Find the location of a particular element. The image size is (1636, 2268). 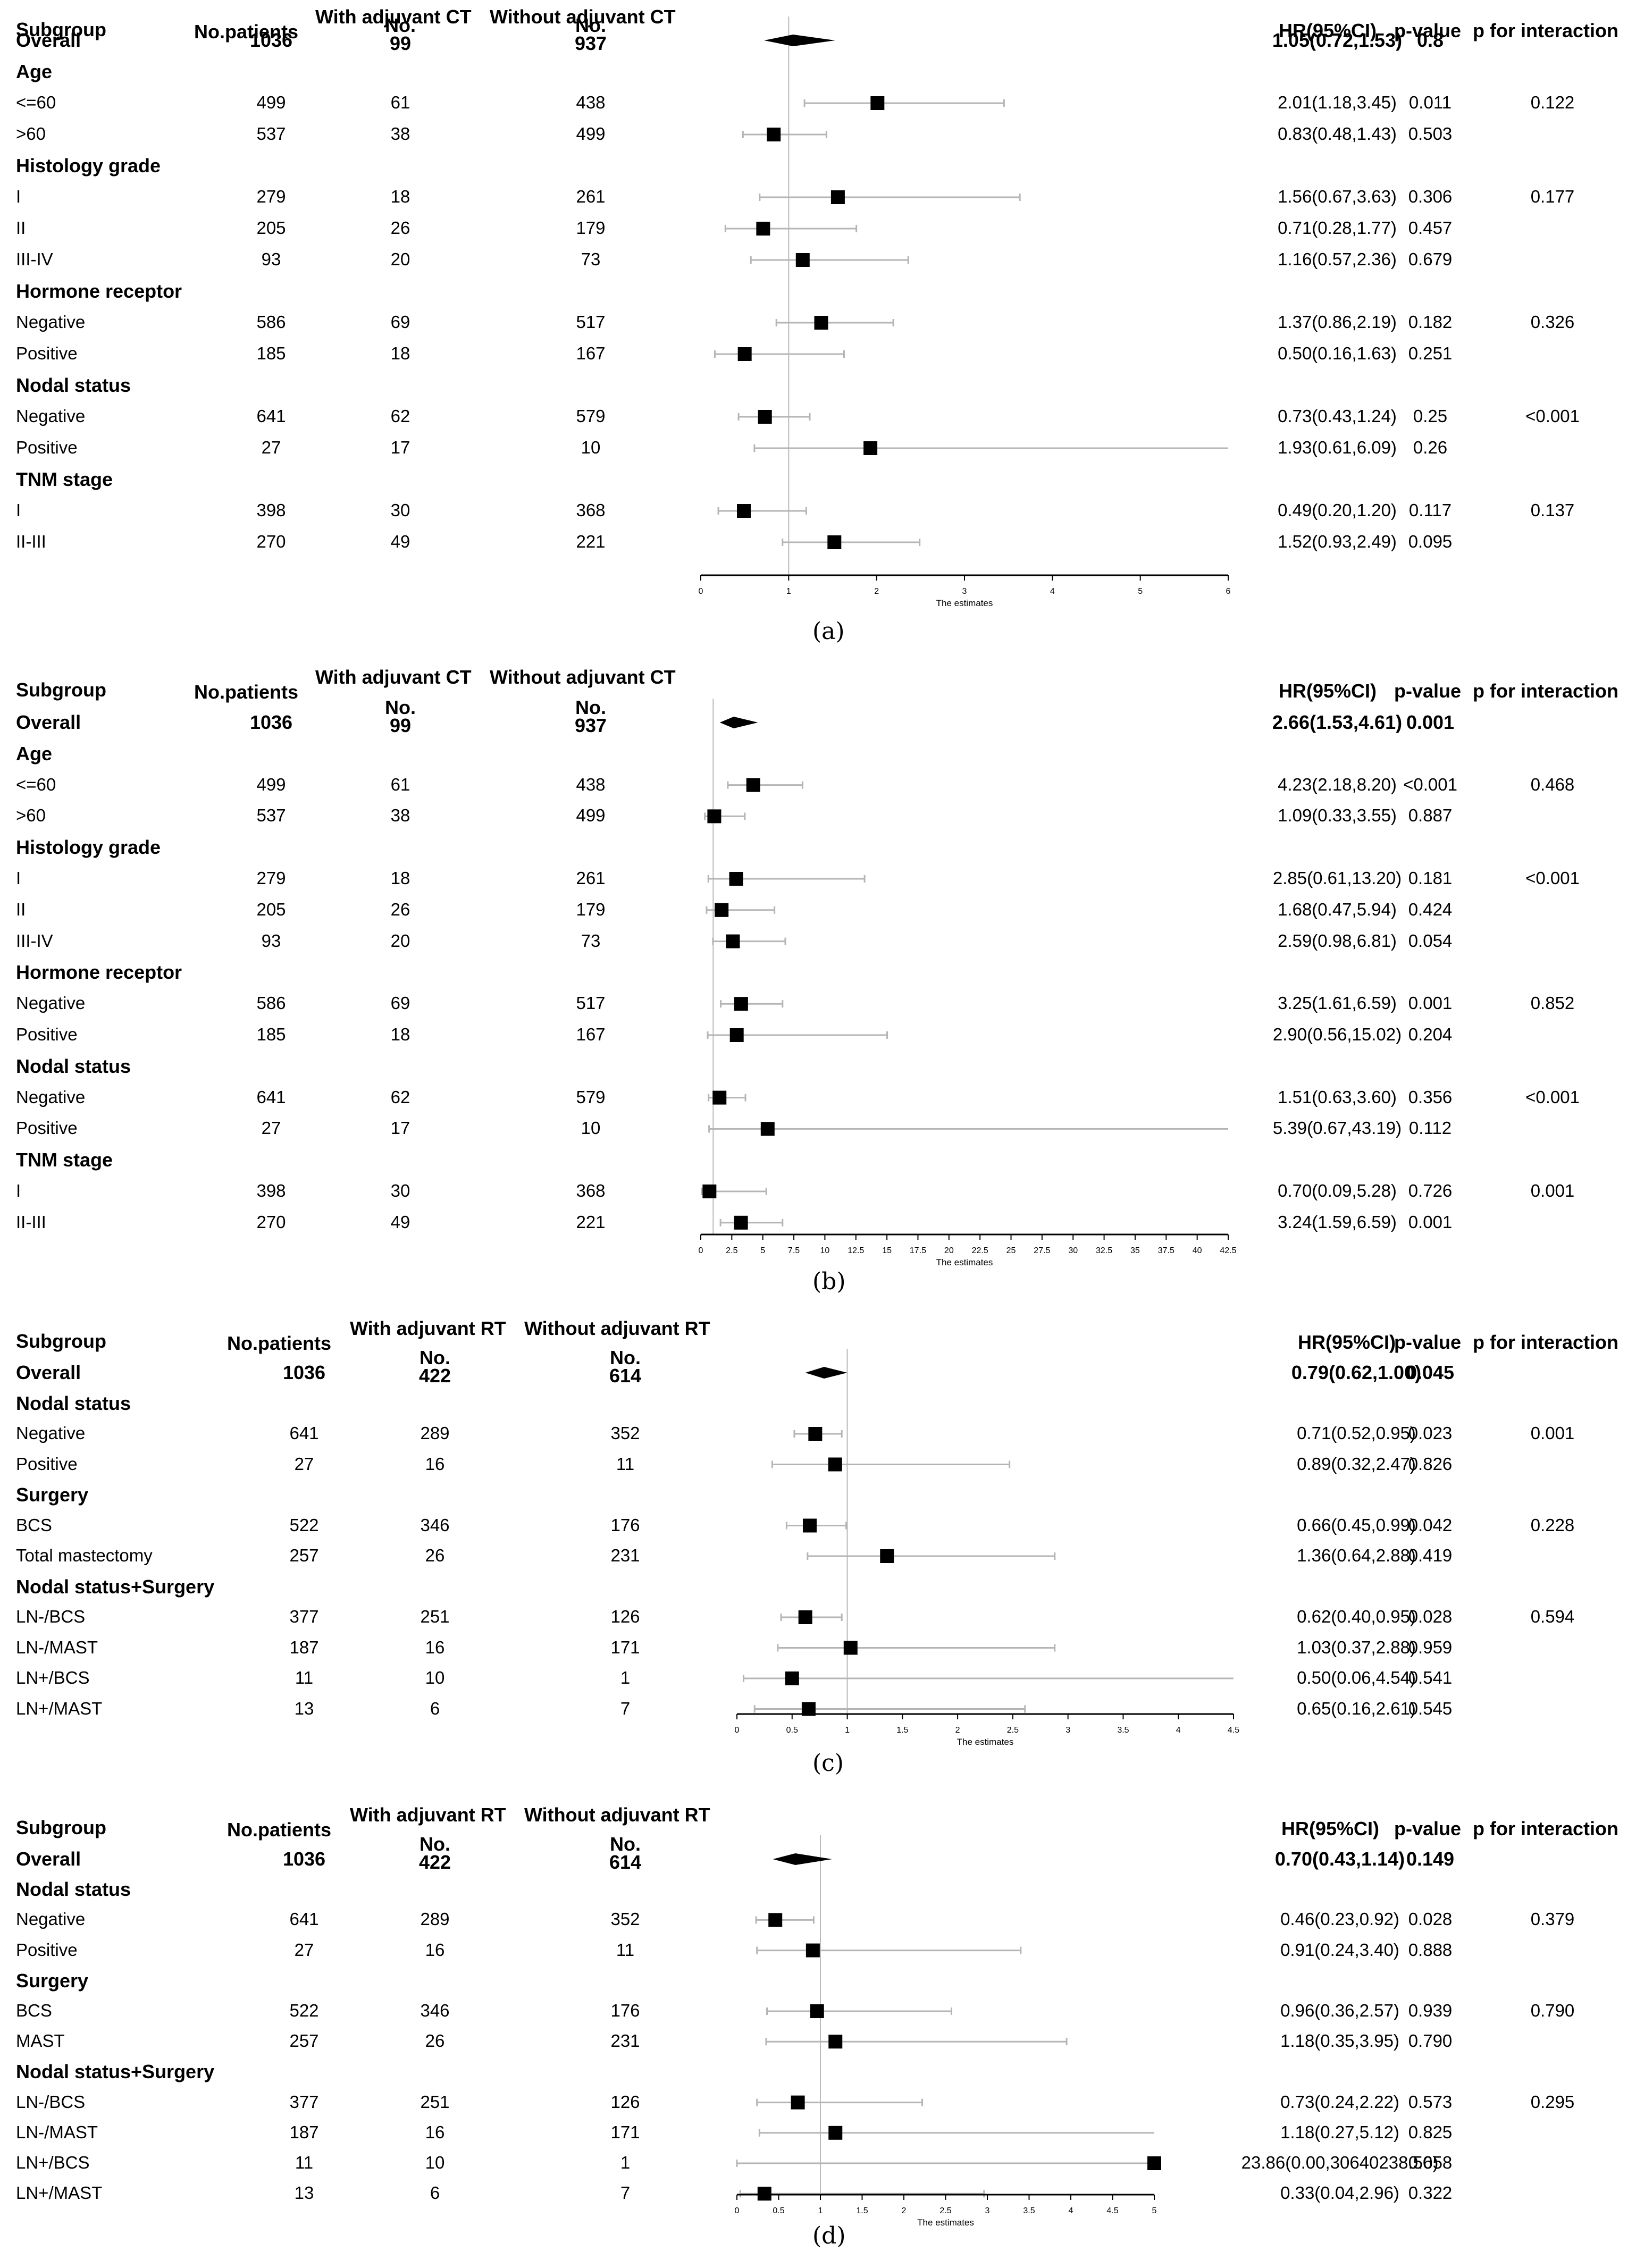

without-count: 352 is located at coordinates (625, 1919).